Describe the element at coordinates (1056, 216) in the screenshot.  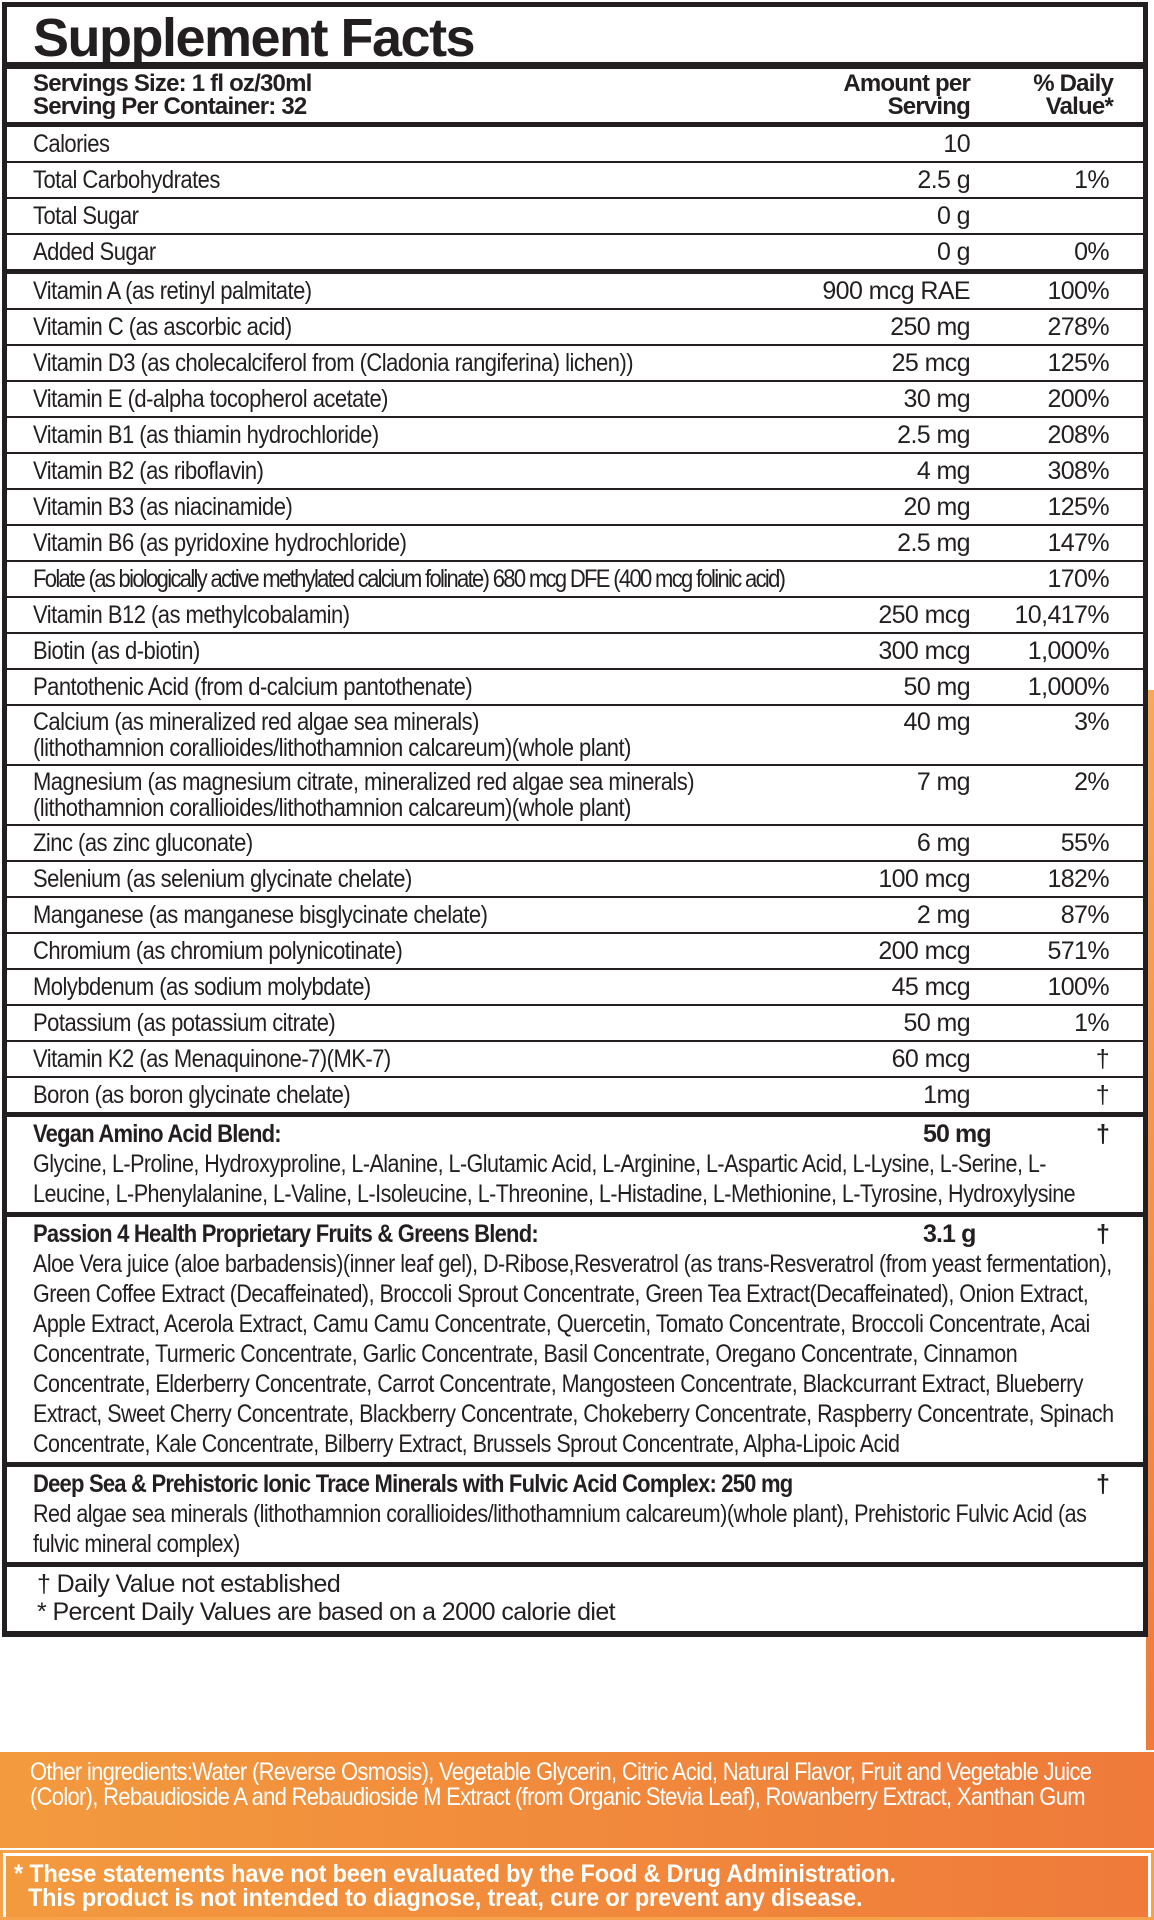
I see `nutrient-daily-value` at that location.